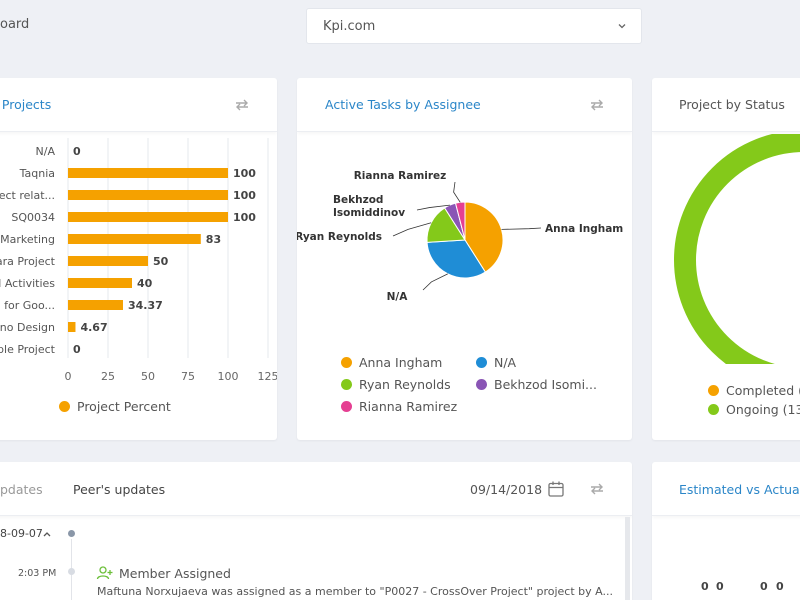 Image resolution: width=800 pixels, height=600 pixels. What do you see at coordinates (15, 24) in the screenshot?
I see `page-title: oard` at bounding box center [15, 24].